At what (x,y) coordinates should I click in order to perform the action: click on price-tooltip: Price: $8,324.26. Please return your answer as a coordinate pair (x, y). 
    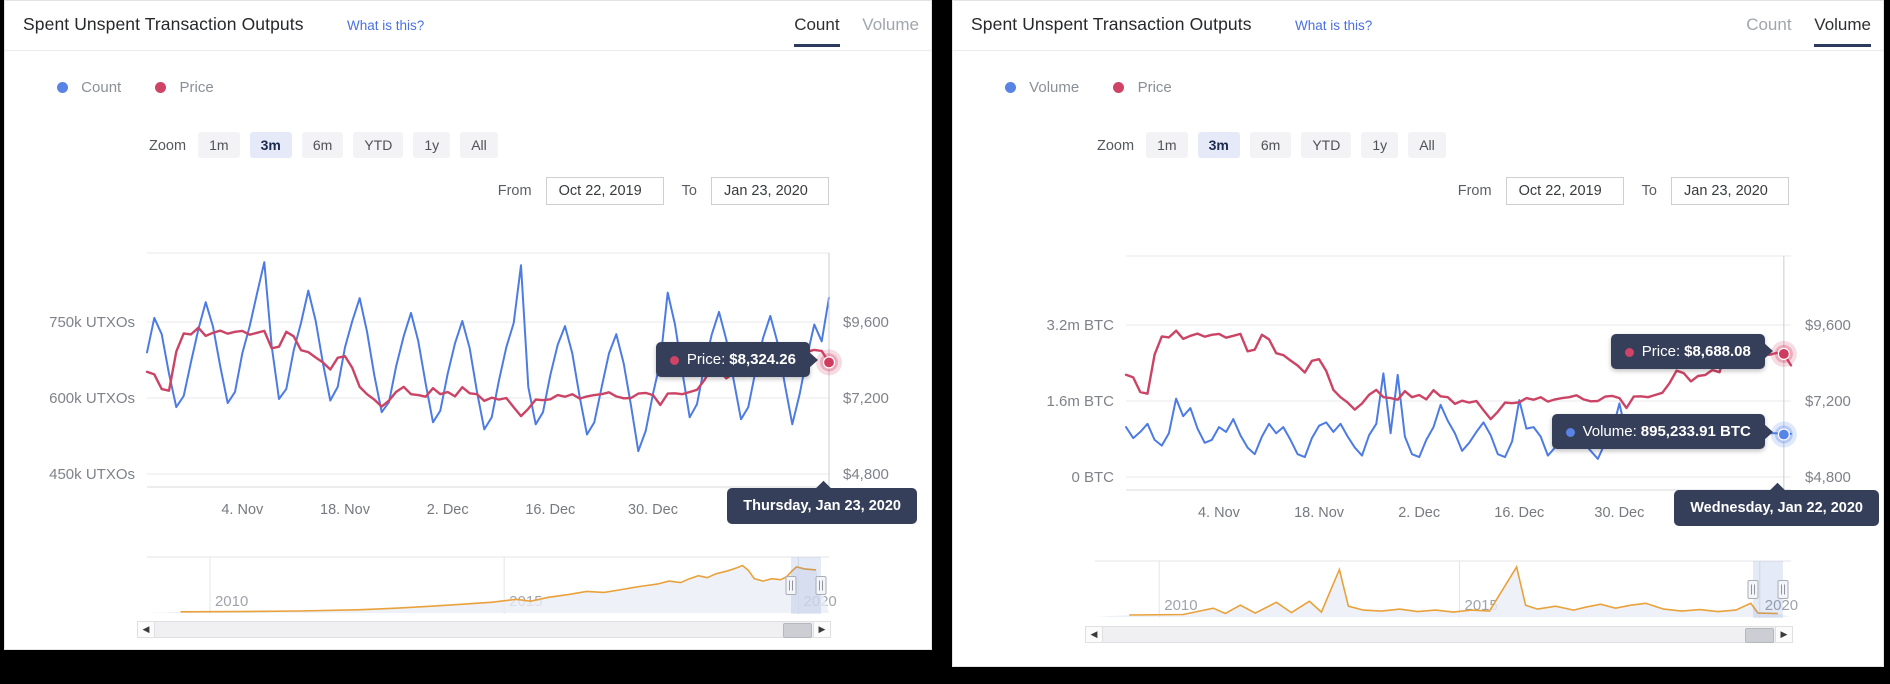
    Looking at the image, I should click on (736, 360).